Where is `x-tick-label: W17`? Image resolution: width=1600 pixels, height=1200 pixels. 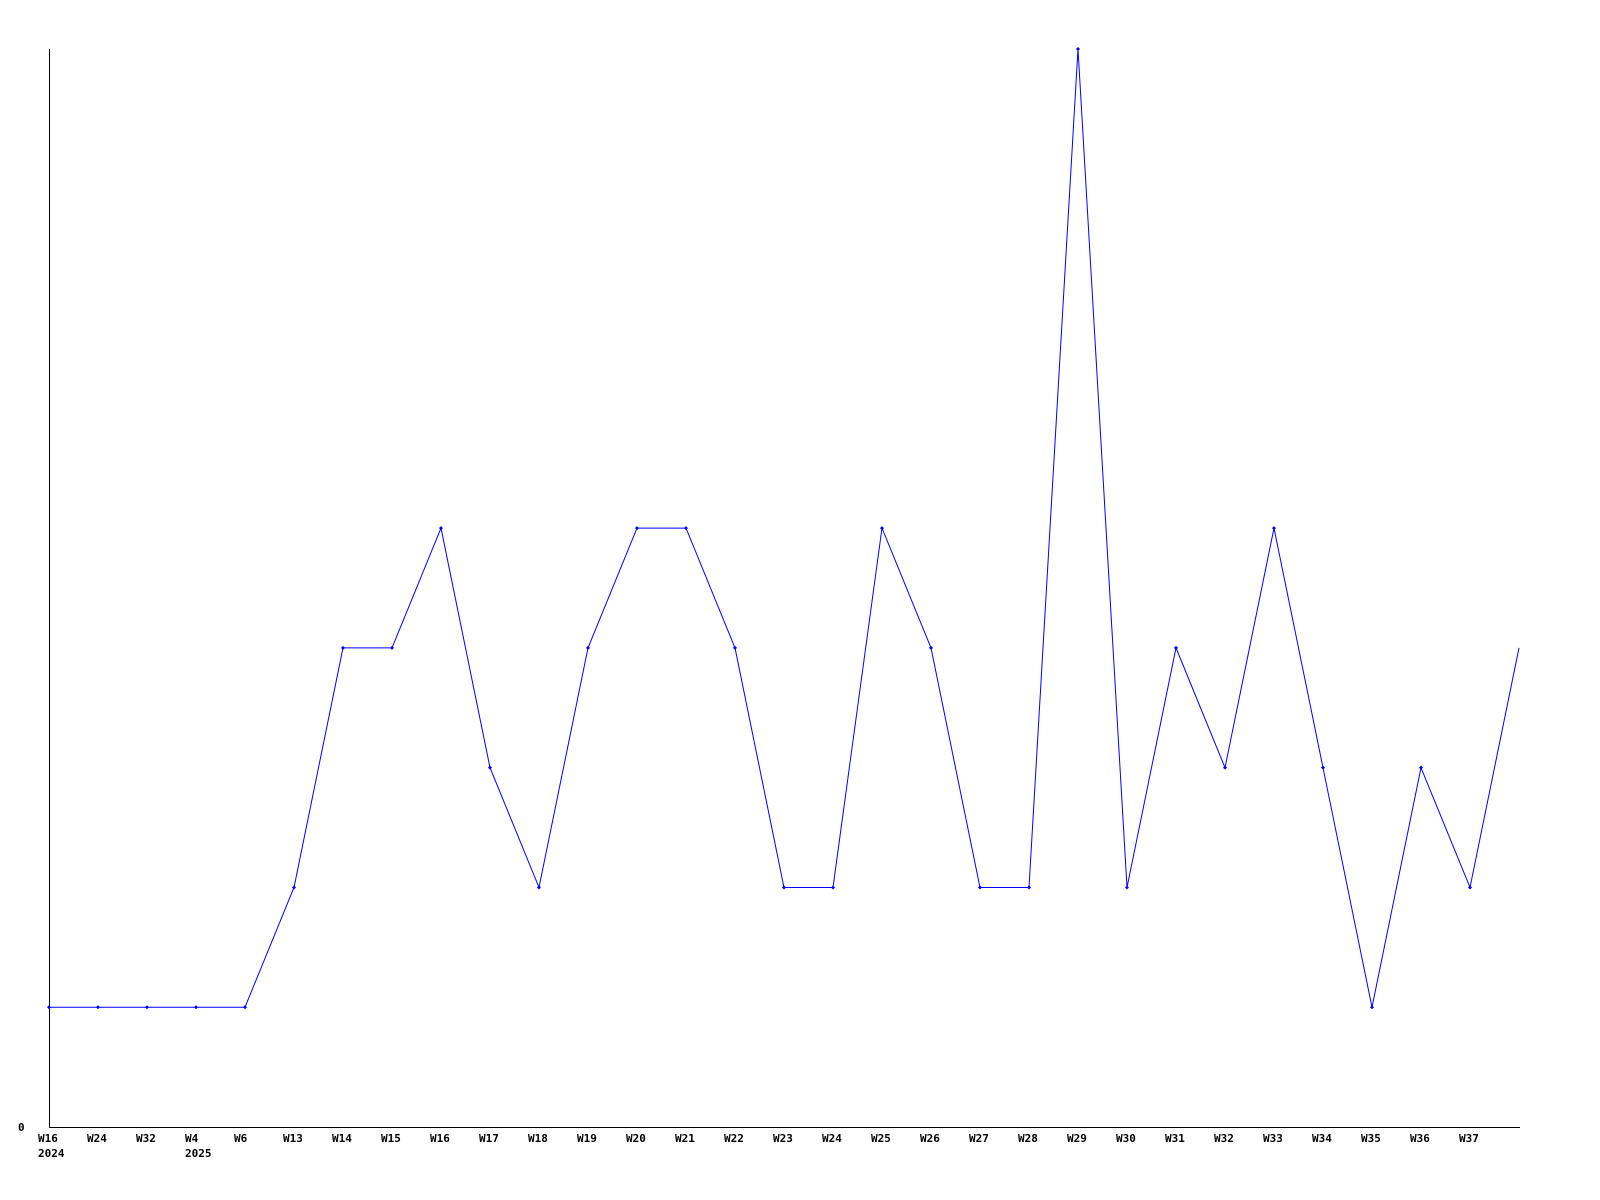
x-tick-label: W17 is located at coordinates (489, 1138).